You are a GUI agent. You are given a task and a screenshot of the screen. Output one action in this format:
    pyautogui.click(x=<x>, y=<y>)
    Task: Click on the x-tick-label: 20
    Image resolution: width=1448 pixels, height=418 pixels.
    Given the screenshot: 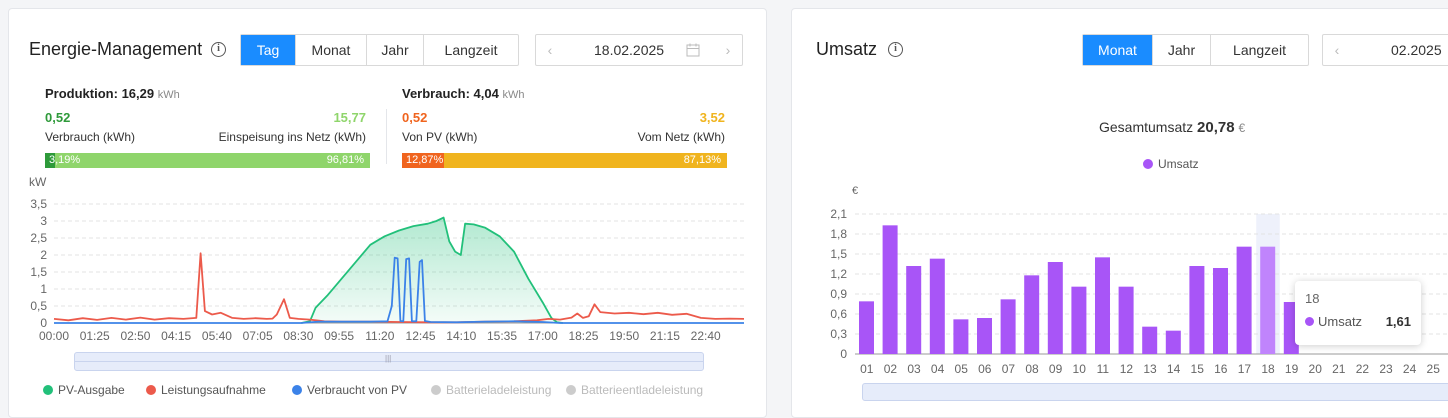 What is the action you would take?
    pyautogui.click(x=1316, y=369)
    